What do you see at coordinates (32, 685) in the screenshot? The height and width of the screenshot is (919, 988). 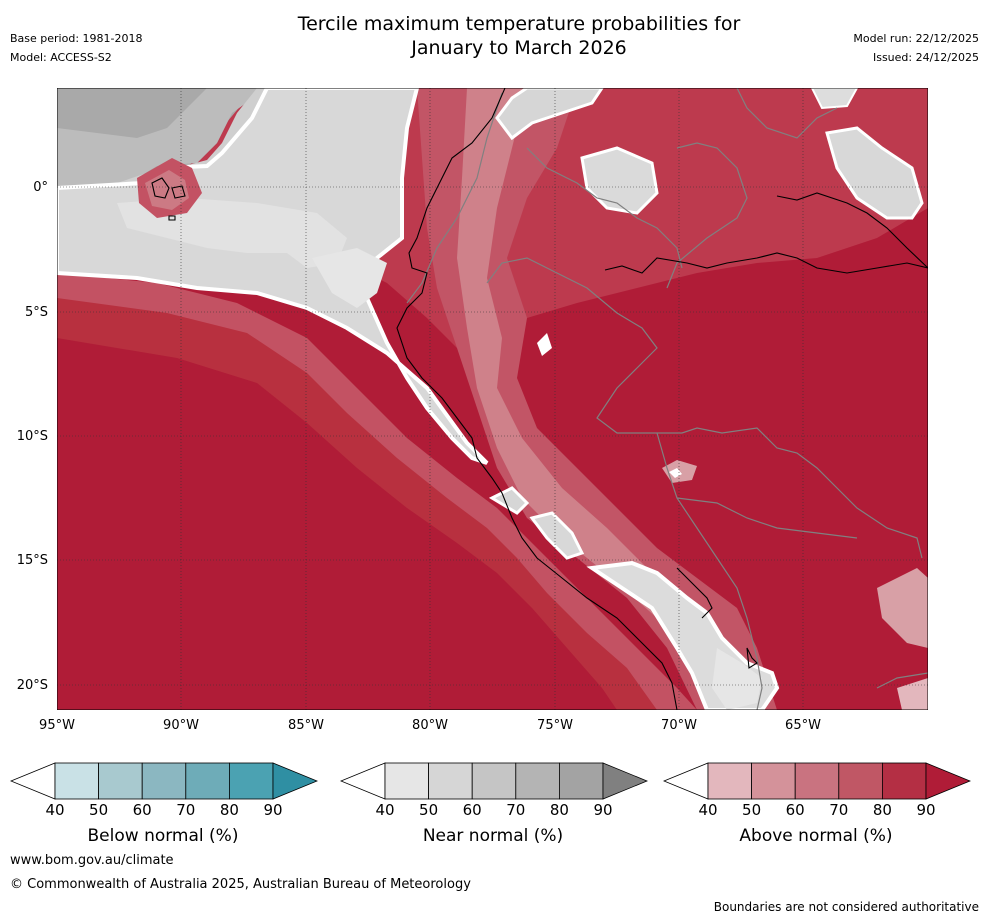 I see `lat-label-20s: 20°S` at bounding box center [32, 685].